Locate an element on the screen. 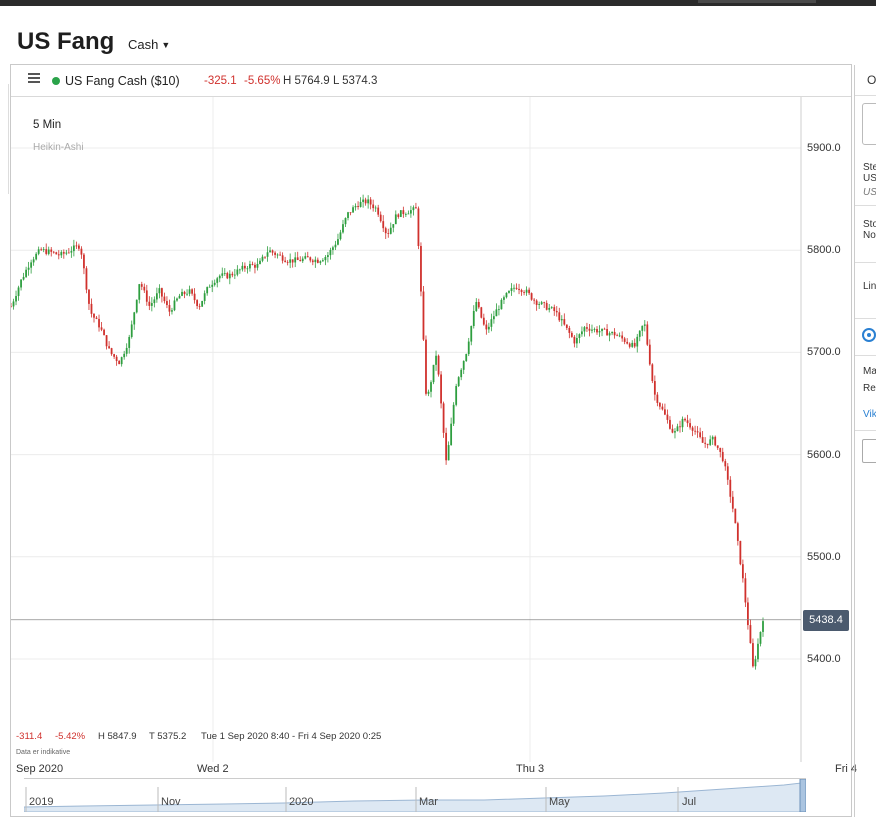 This screenshot has height=817, width=876. order-radio is located at coordinates (869, 335).